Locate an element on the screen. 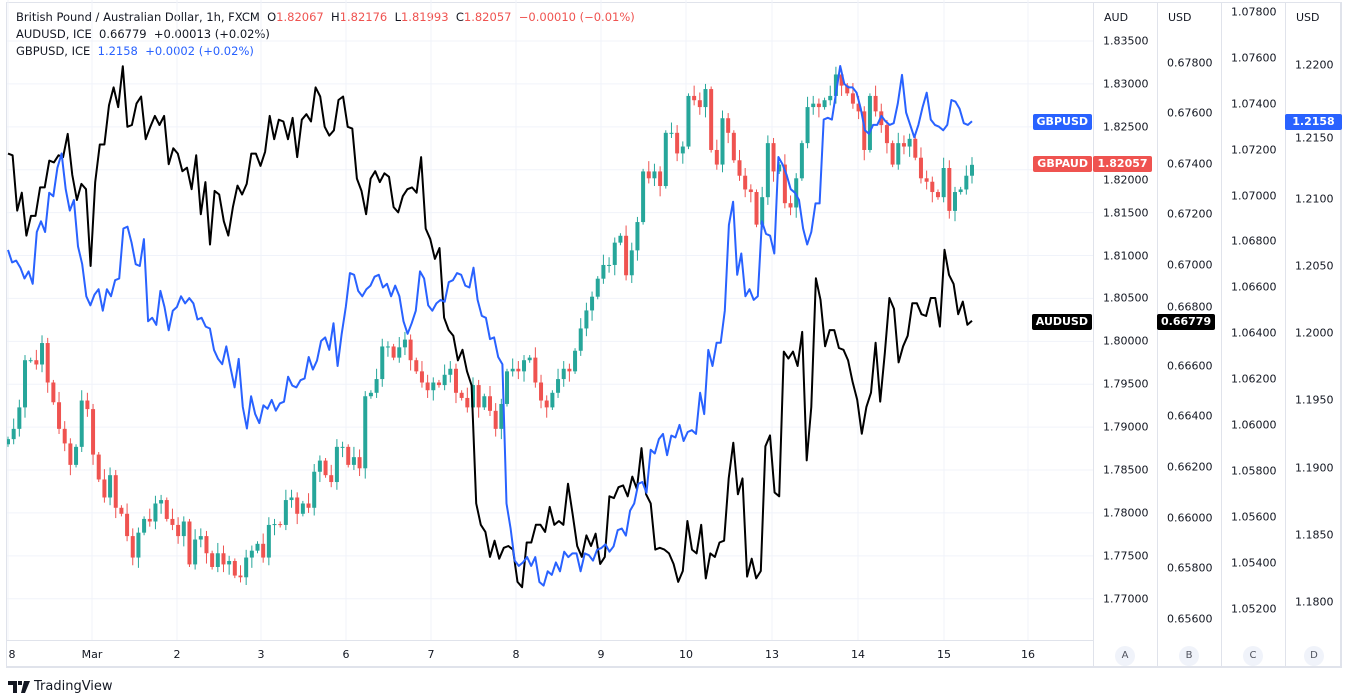 The image size is (1348, 698). axis-d-tick-label: 1.2050 is located at coordinates (1314, 266).